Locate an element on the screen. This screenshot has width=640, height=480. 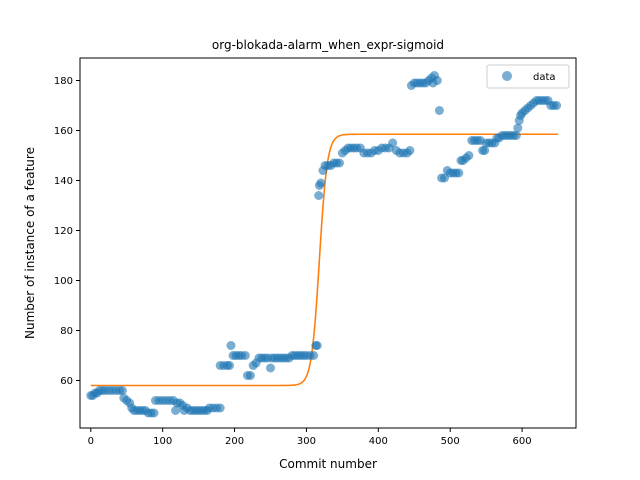
x-tick-label-200: 200 is located at coordinates (234, 441).